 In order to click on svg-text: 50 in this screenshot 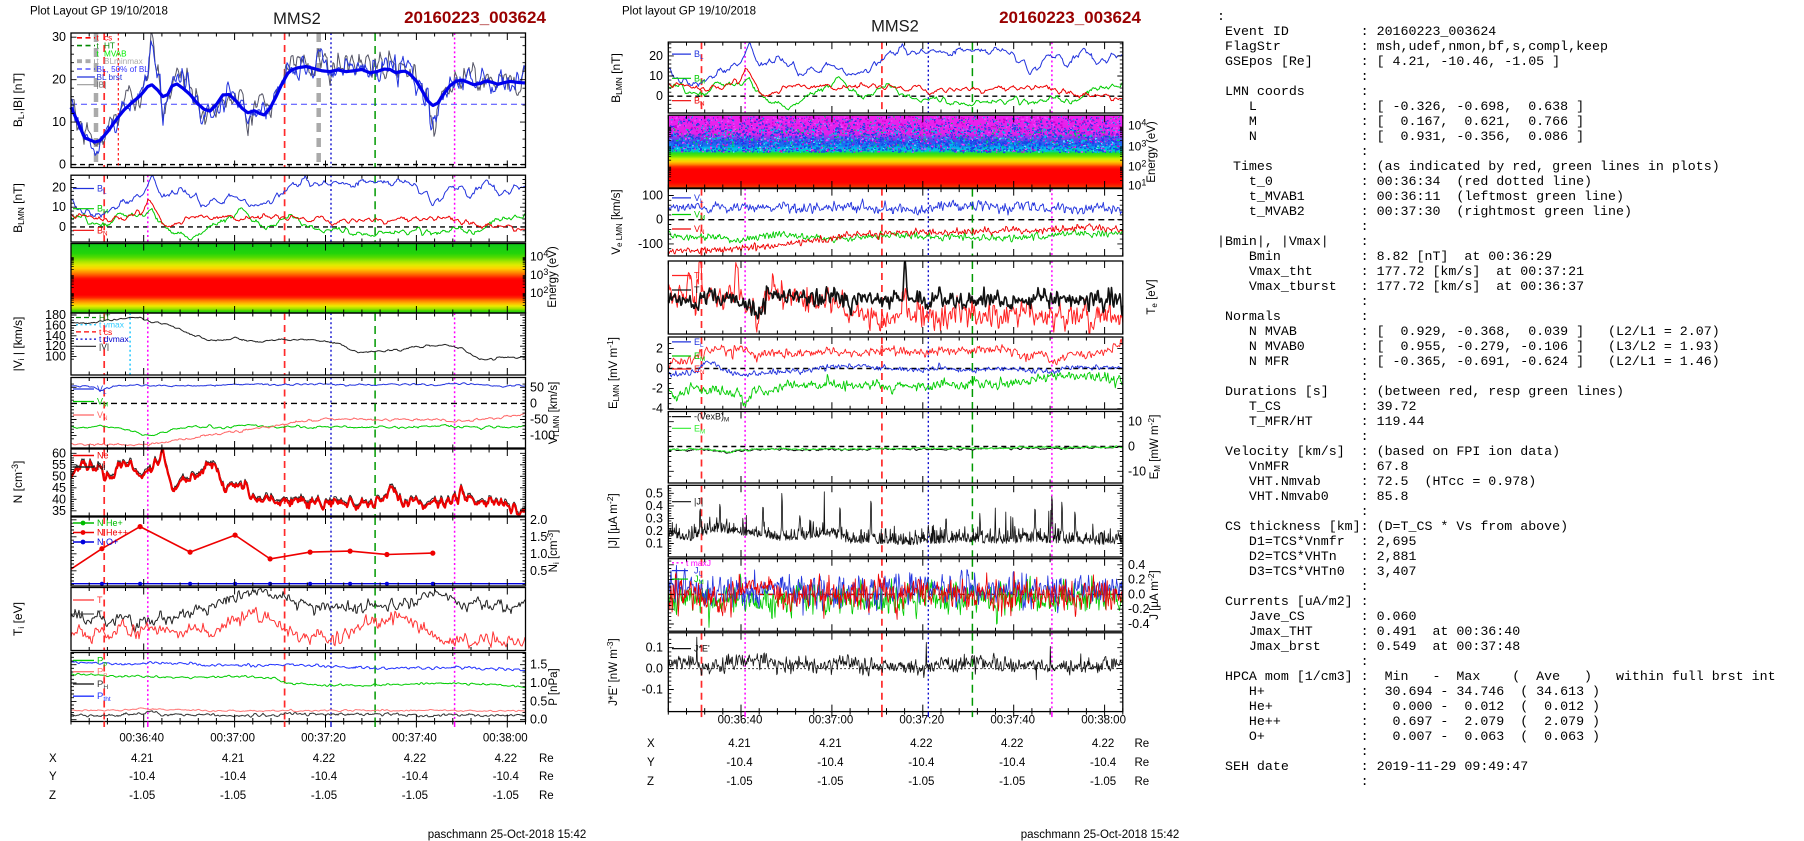, I will do `click(537, 387)`.